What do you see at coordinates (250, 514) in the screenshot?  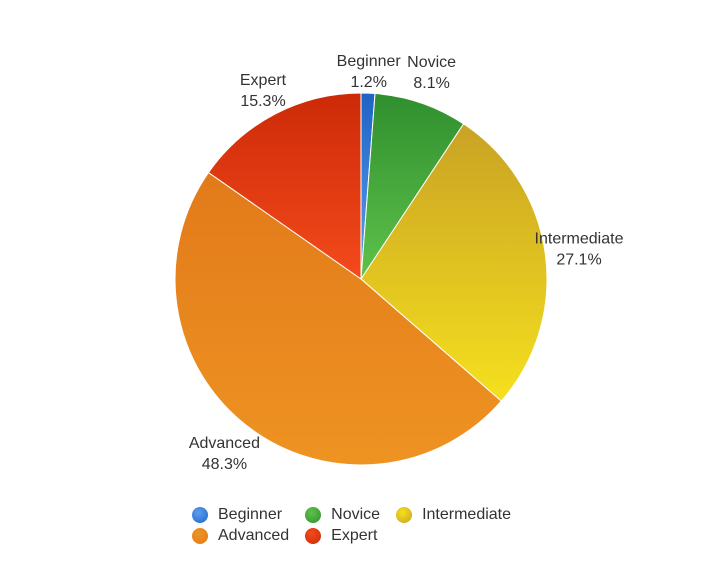 I see `legend-label-beginner: Beginner` at bounding box center [250, 514].